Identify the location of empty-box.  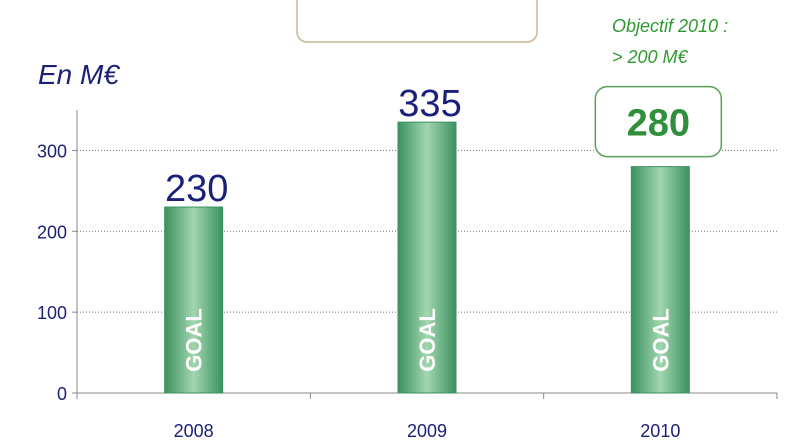
(417, 21).